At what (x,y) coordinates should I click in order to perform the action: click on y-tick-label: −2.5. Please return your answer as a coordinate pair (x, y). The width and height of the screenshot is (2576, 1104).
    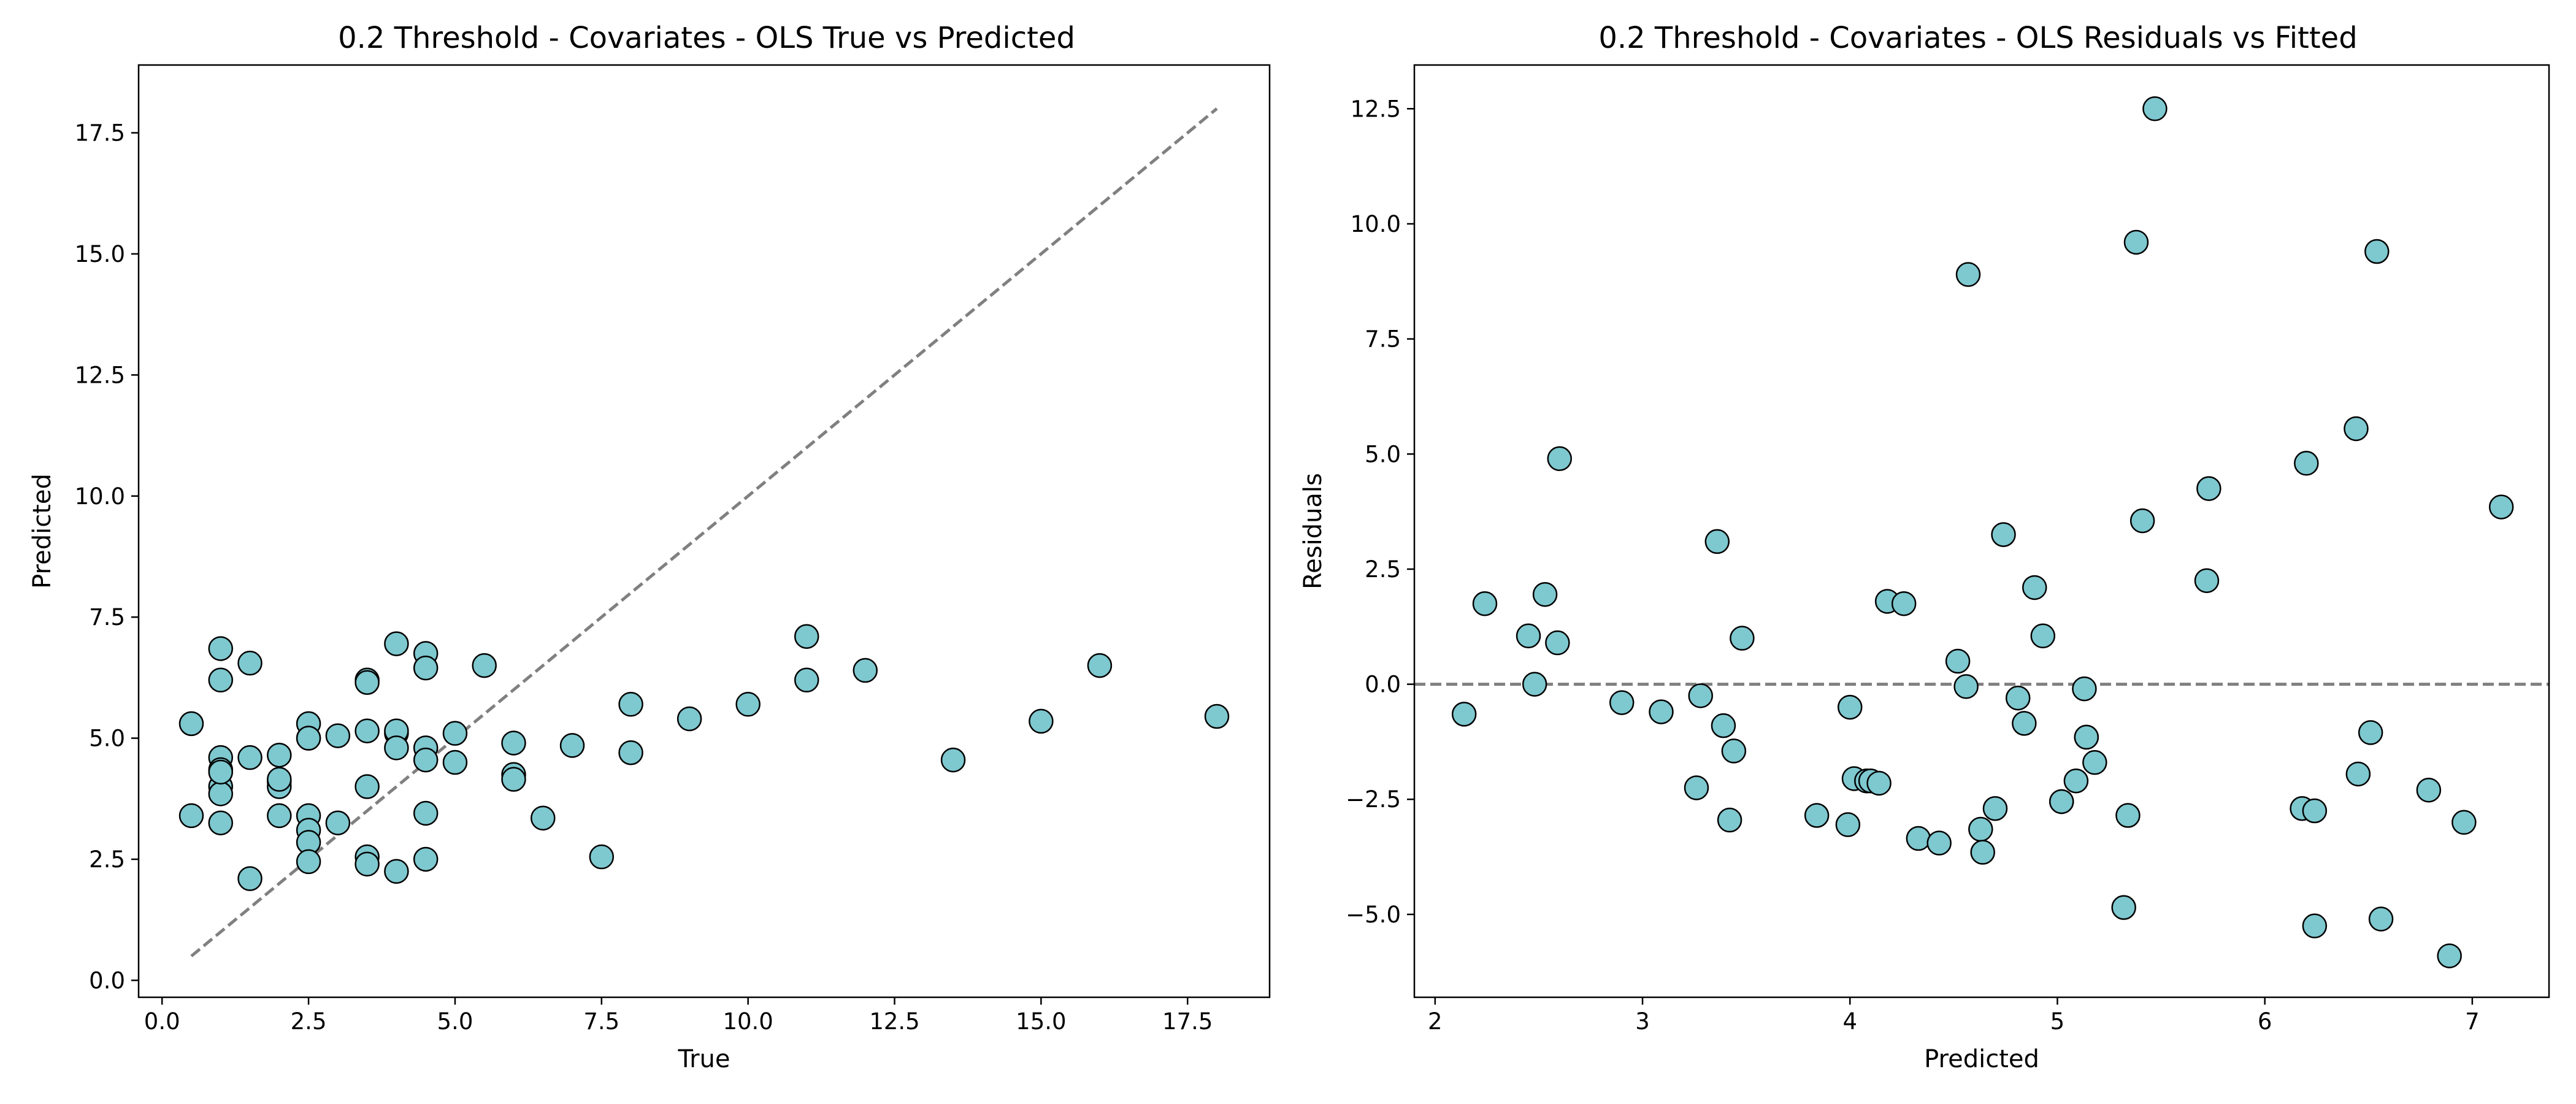
    Looking at the image, I should click on (1373, 799).